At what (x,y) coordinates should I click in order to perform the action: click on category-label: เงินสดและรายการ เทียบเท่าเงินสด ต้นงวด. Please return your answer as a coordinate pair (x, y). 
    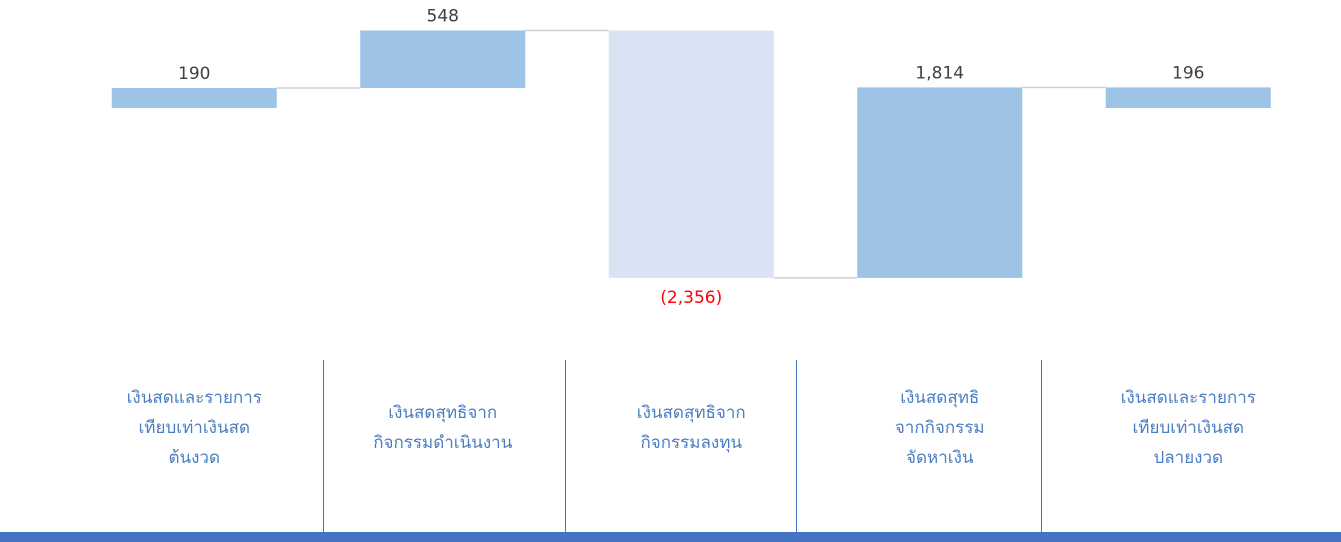
    Looking at the image, I should click on (194, 428).